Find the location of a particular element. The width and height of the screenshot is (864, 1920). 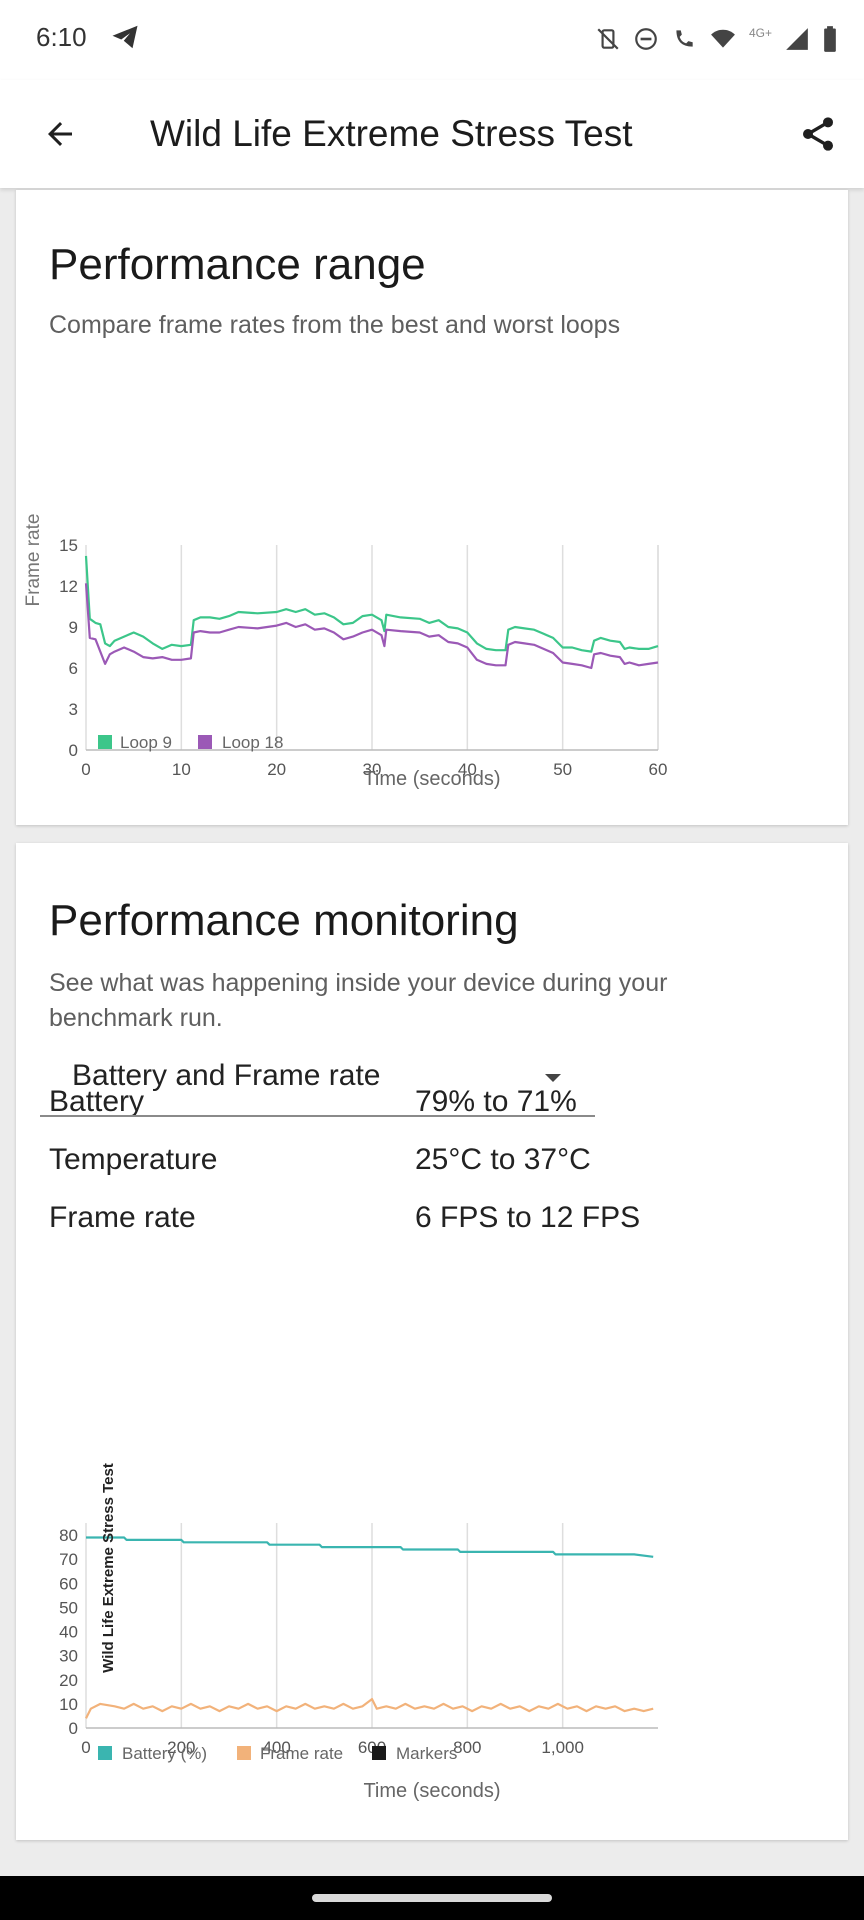

arrow-back-icon is located at coordinates (60, 134).